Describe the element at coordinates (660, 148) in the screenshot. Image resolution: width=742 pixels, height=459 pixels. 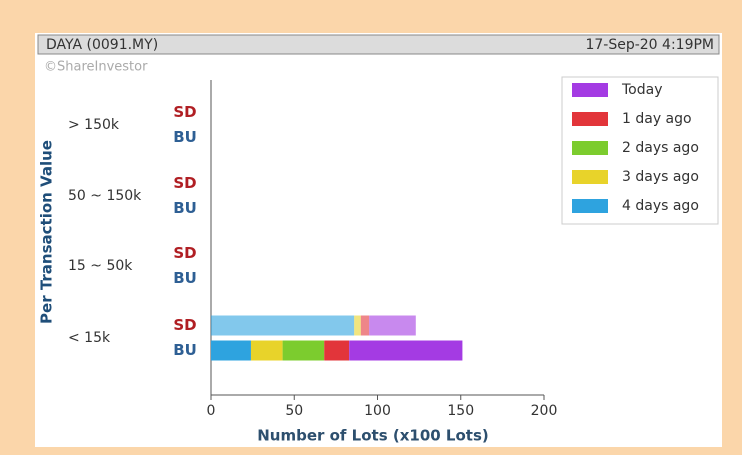
I see `legend-label: 2 days ago` at that location.